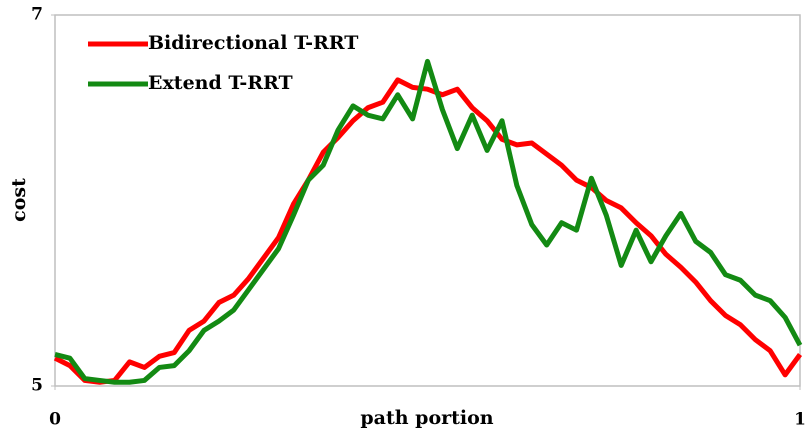  Describe the element at coordinates (37, 386) in the screenshot. I see `y-tick-label: 5` at that location.